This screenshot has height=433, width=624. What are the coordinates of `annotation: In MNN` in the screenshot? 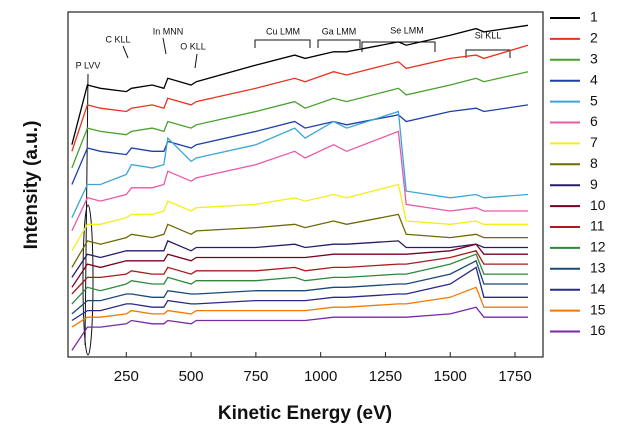 It's located at (168, 31).